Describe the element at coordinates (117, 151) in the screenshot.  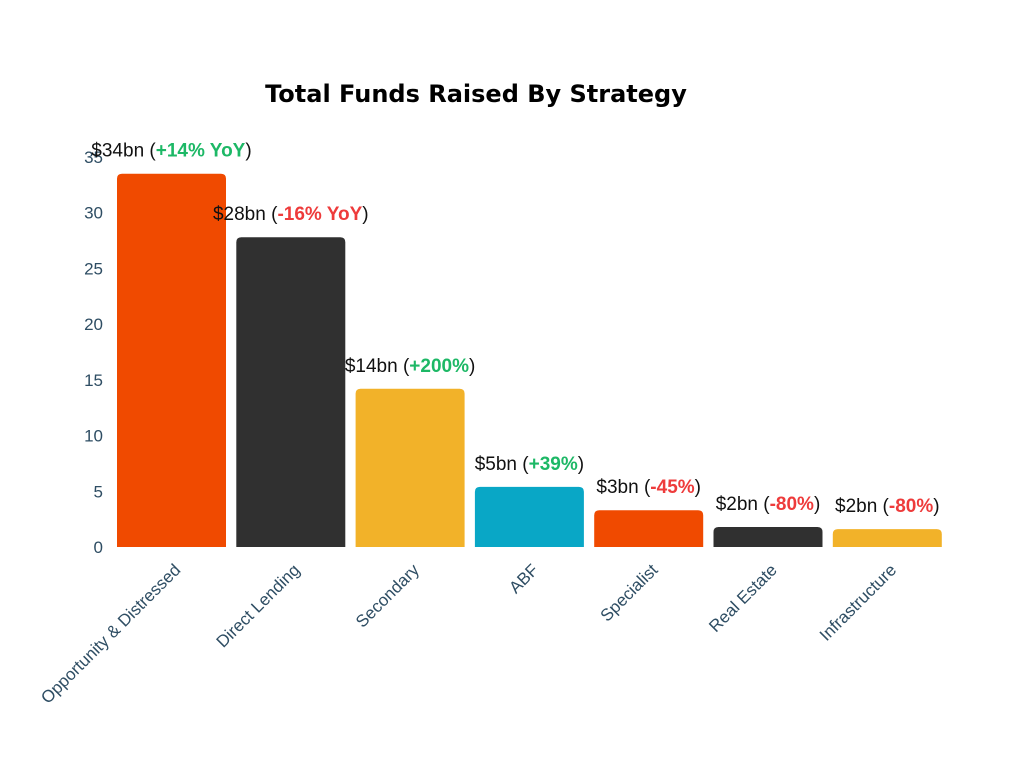
I see `data-label-amount: $34bn` at that location.